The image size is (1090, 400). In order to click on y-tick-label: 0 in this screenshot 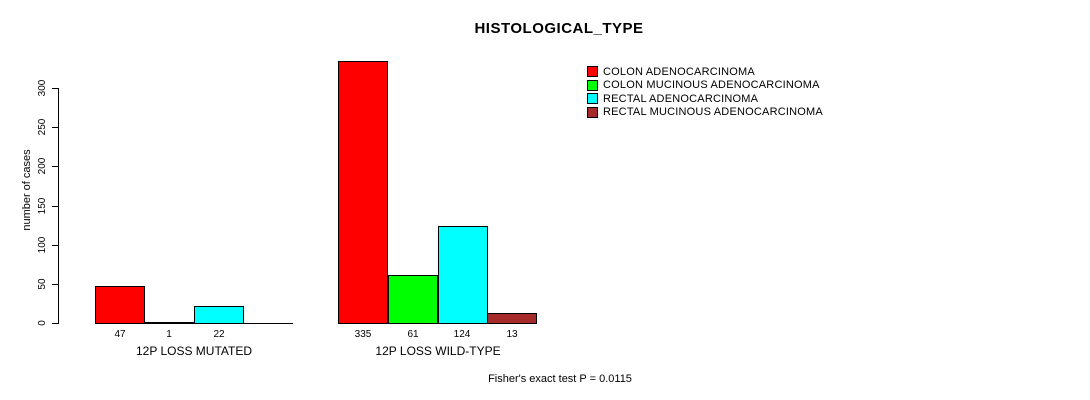, I will do `click(42, 323)`.